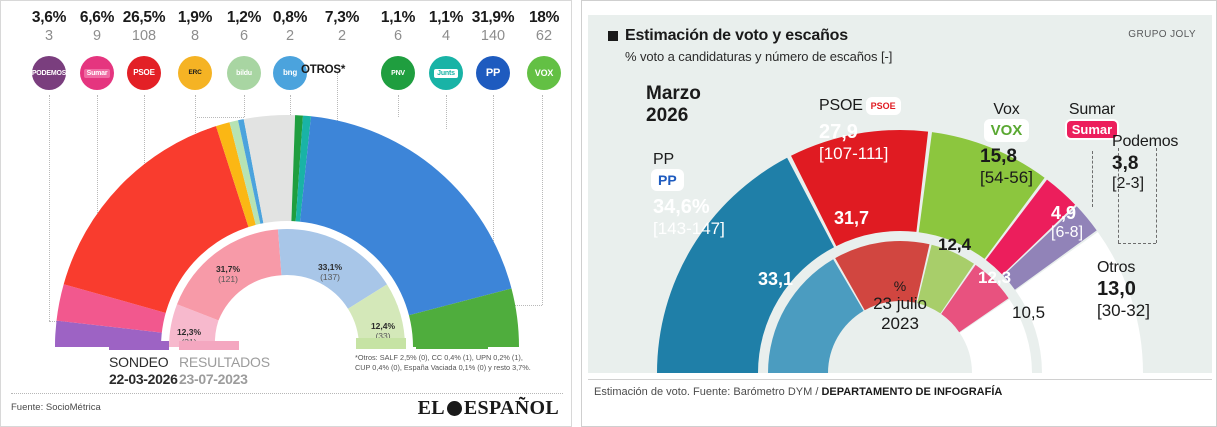 The height and width of the screenshot is (427, 1217). Describe the element at coordinates (1006, 130) in the screenshot. I see `vox-logo-icon: VOX` at that location.